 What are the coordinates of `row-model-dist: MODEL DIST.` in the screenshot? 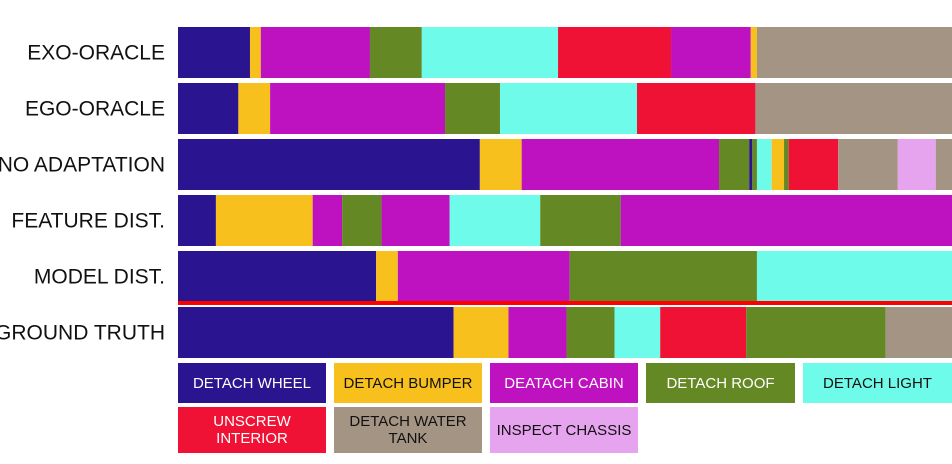 It's located at (493, 276).